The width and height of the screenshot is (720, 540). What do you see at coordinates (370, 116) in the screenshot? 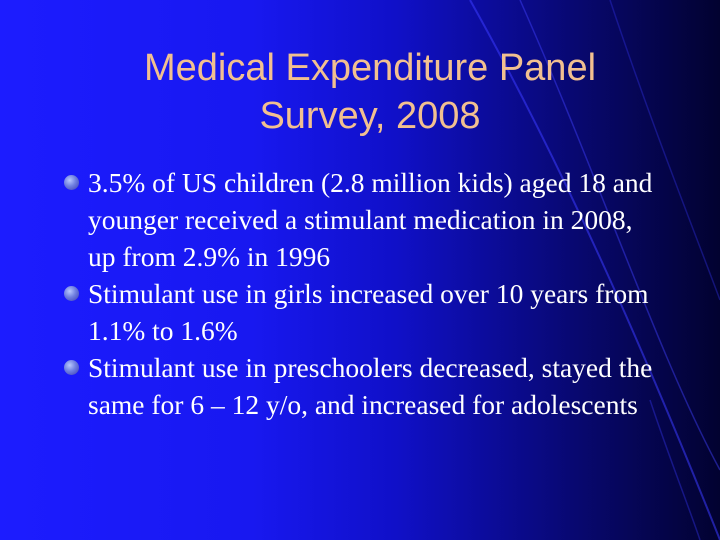
I see `slide-title-line-2: Survey, 2008` at bounding box center [370, 116].